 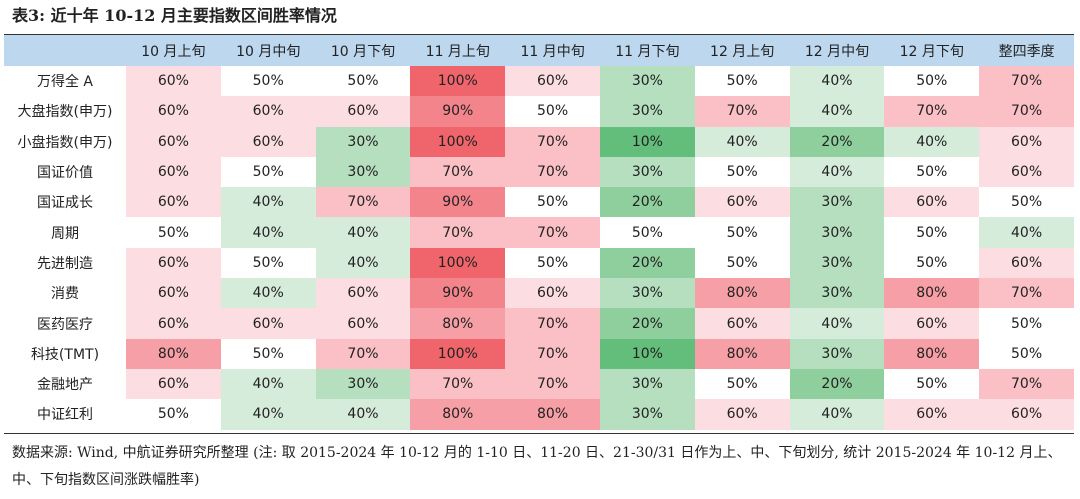 What do you see at coordinates (539, 111) in the screenshot?
I see `table-row: 大盘指数(申万) 60% 60% 60% 90% 50% 30% 70% 40% 70% 70%` at bounding box center [539, 111].